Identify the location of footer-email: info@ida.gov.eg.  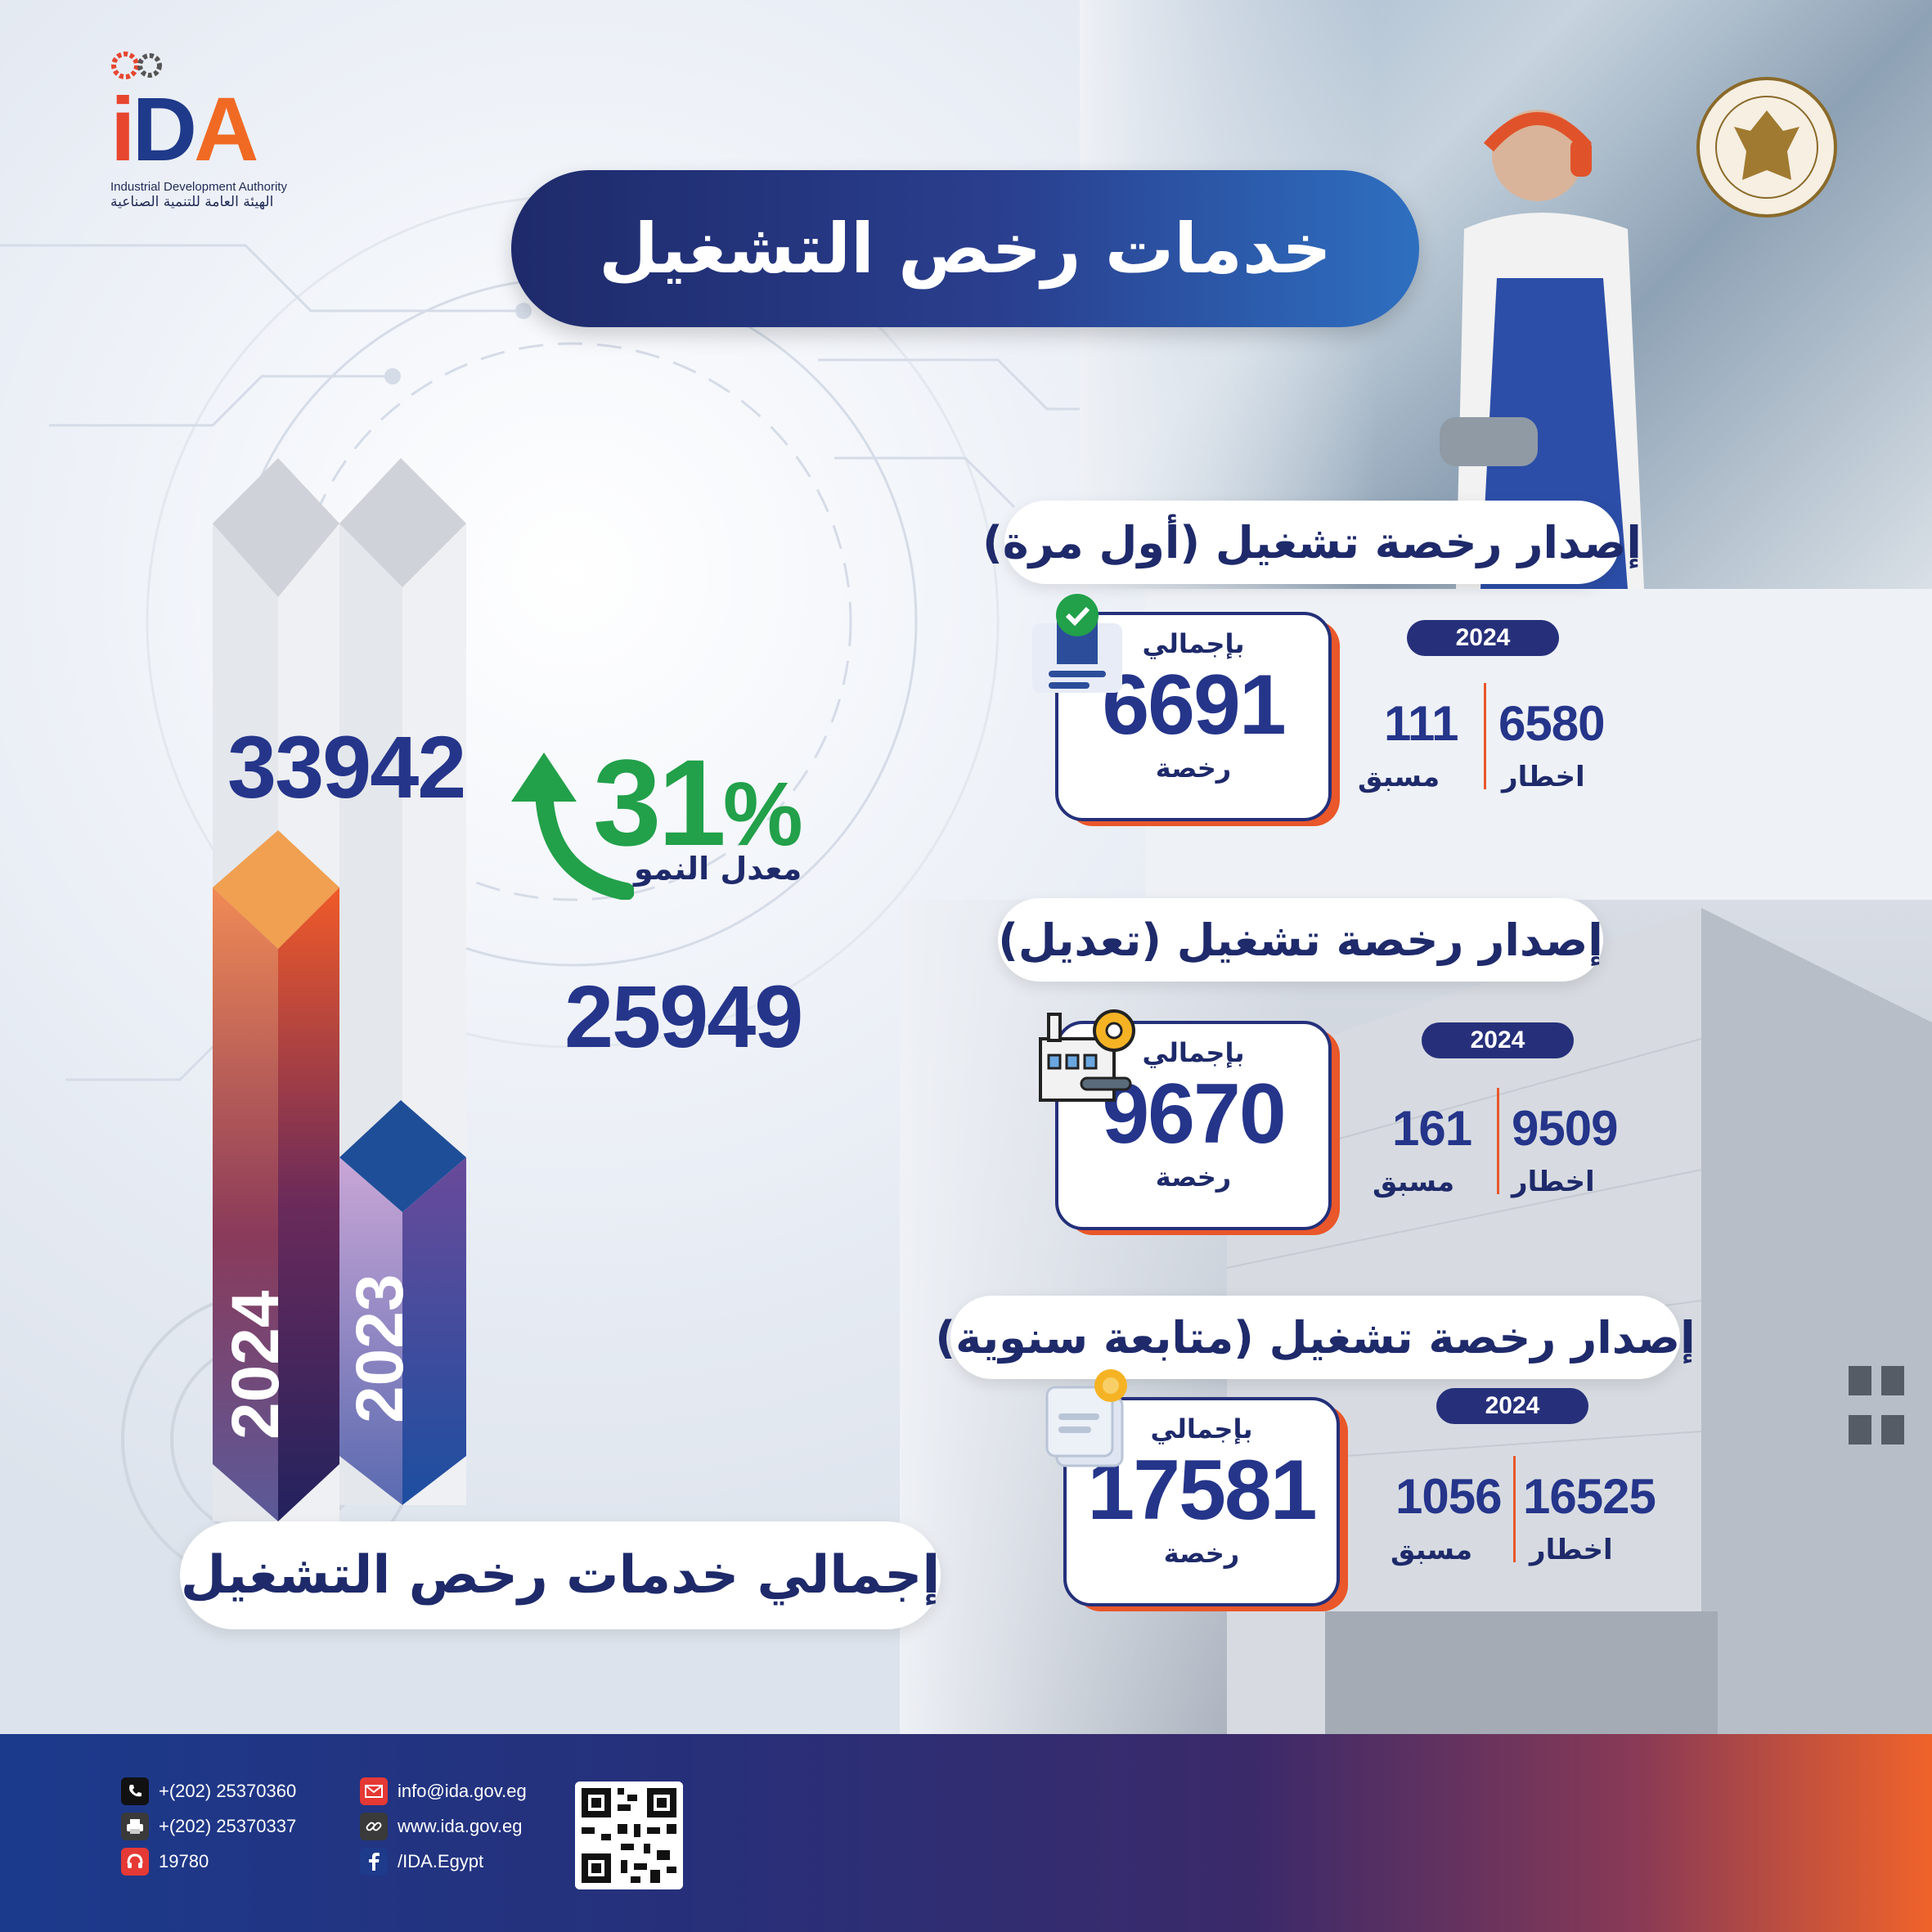
(444, 1791).